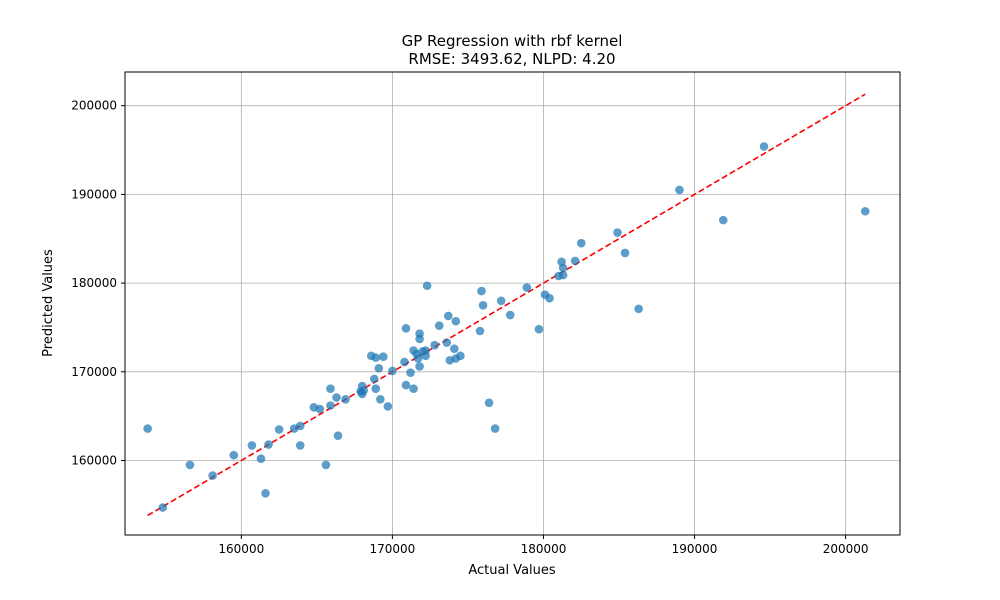 The image size is (1000, 600). What do you see at coordinates (94, 372) in the screenshot?
I see `y-tick-label: 170000` at bounding box center [94, 372].